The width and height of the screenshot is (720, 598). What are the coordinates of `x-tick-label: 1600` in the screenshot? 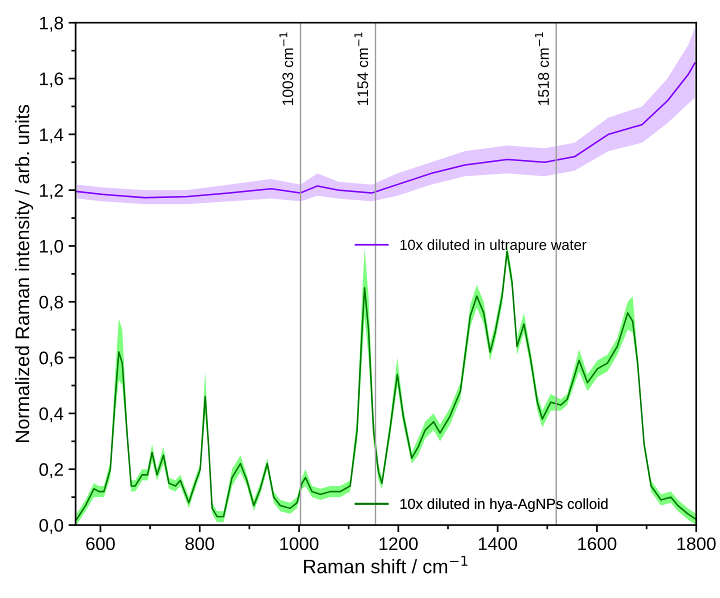 It's located at (597, 543).